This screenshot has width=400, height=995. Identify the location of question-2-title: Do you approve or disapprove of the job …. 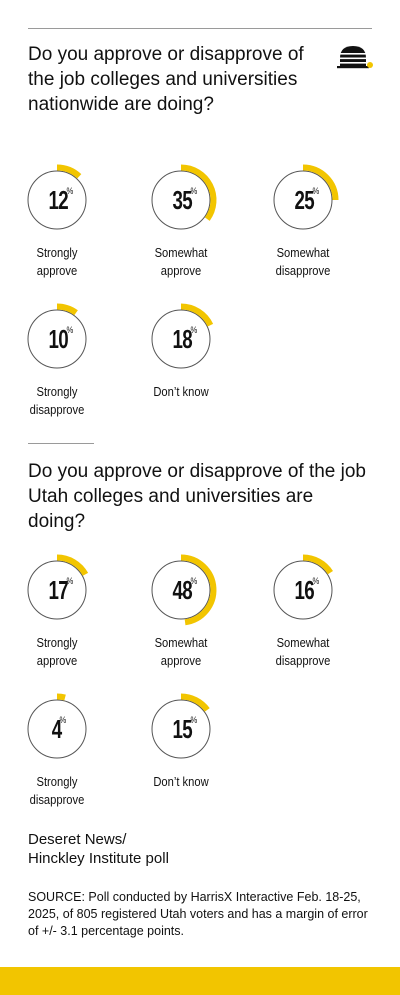
(197, 496).